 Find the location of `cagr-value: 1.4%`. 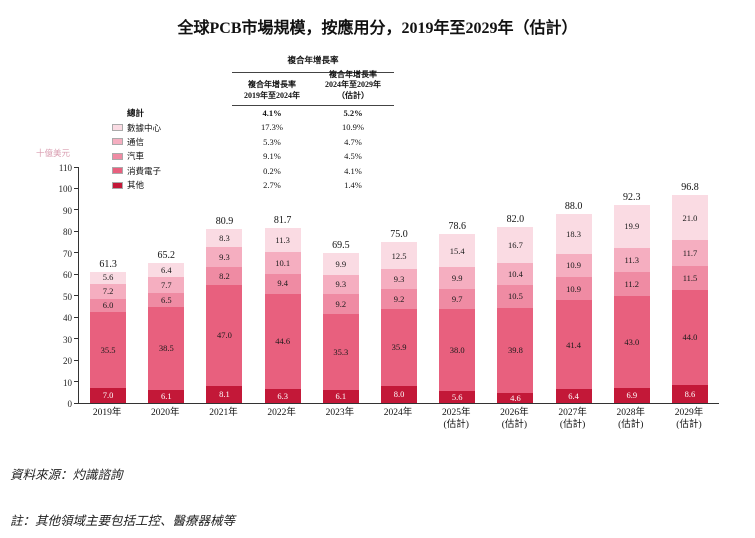

cagr-value: 1.4% is located at coordinates (353, 184).